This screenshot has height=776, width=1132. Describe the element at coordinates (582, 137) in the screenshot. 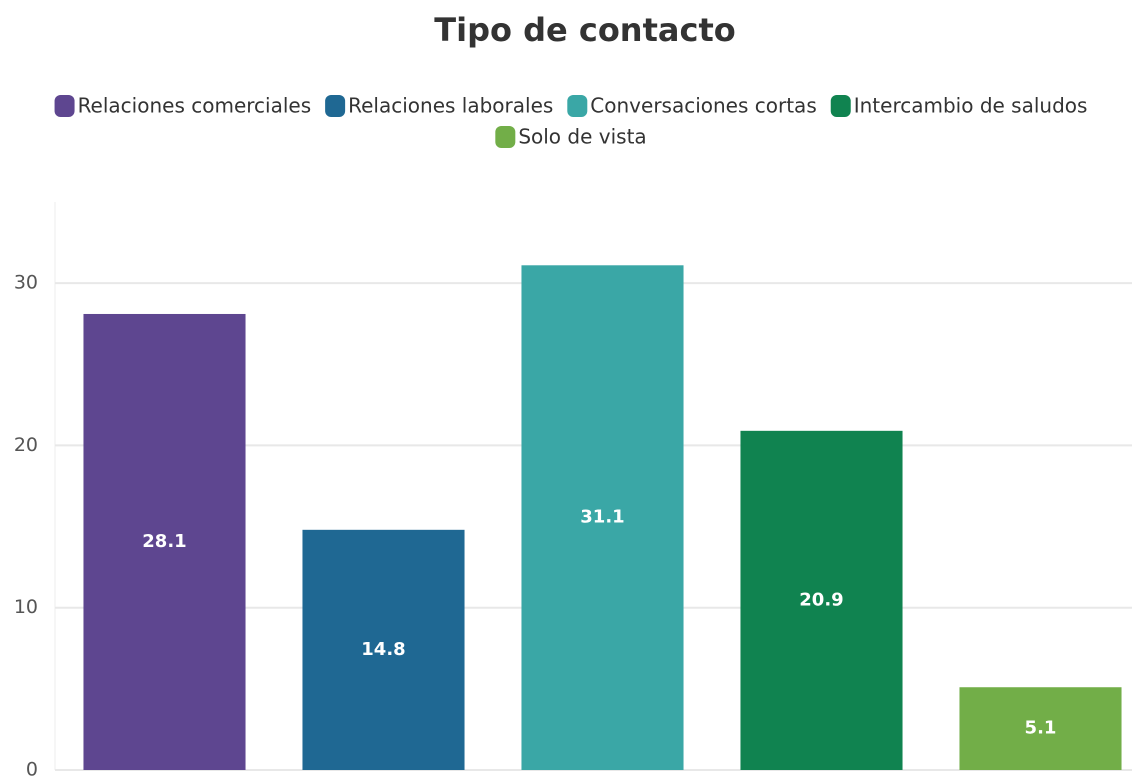

I see `legend-label: Solo de vista` at that location.